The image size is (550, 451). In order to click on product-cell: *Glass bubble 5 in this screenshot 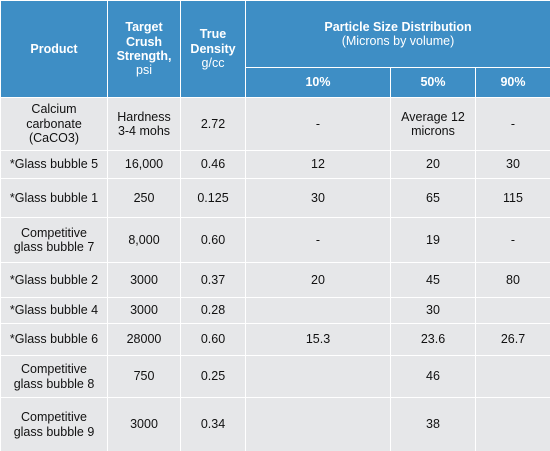, I will do `click(54, 164)`.